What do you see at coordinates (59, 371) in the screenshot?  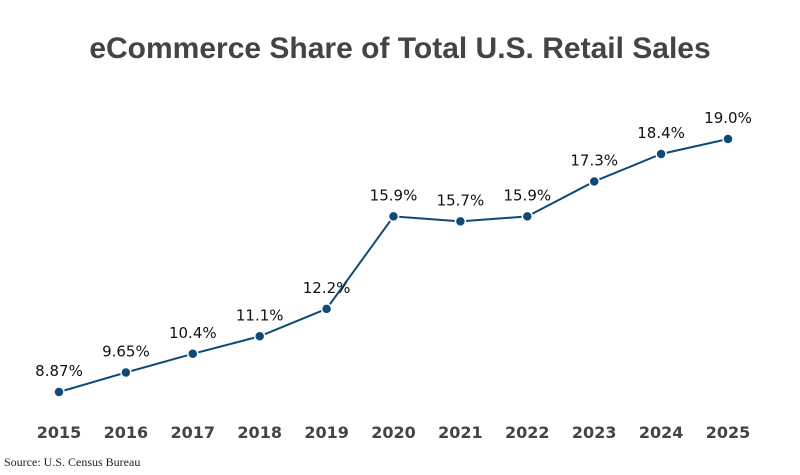 I see `data-label: 8.87%` at bounding box center [59, 371].